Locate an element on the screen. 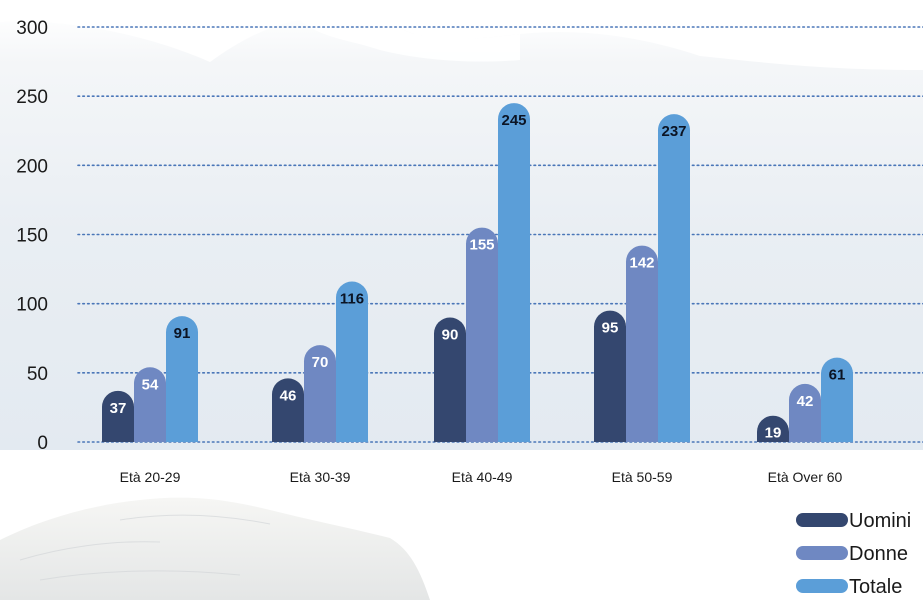  legend-label: Donne is located at coordinates (878, 554).